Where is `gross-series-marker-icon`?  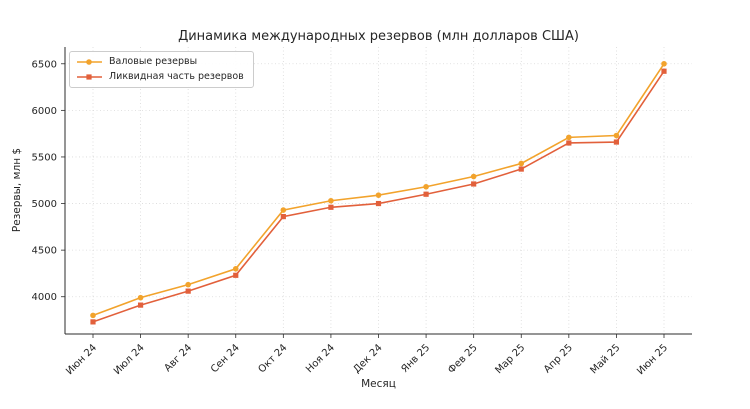 gross-series-marker-icon is located at coordinates (89, 62).